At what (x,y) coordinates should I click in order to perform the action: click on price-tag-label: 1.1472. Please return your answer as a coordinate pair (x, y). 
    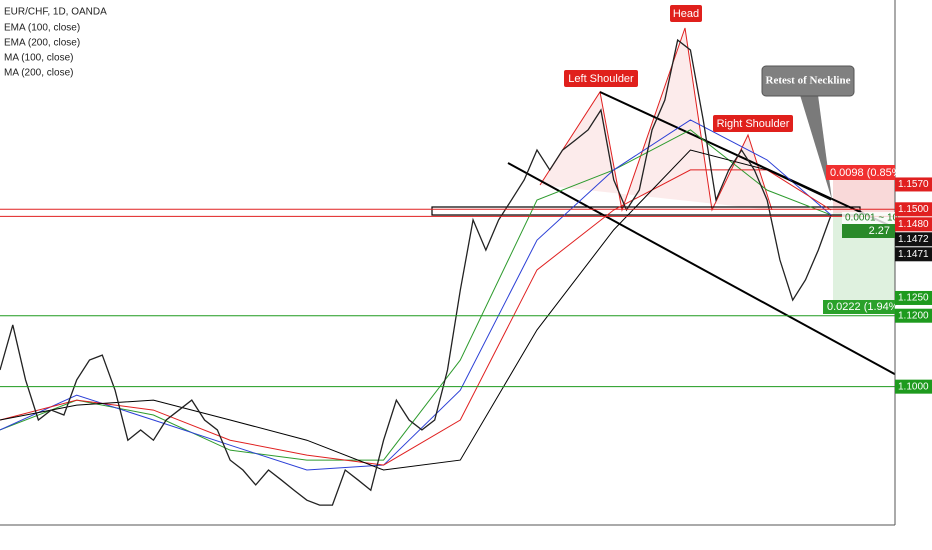
    Looking at the image, I should click on (913, 239).